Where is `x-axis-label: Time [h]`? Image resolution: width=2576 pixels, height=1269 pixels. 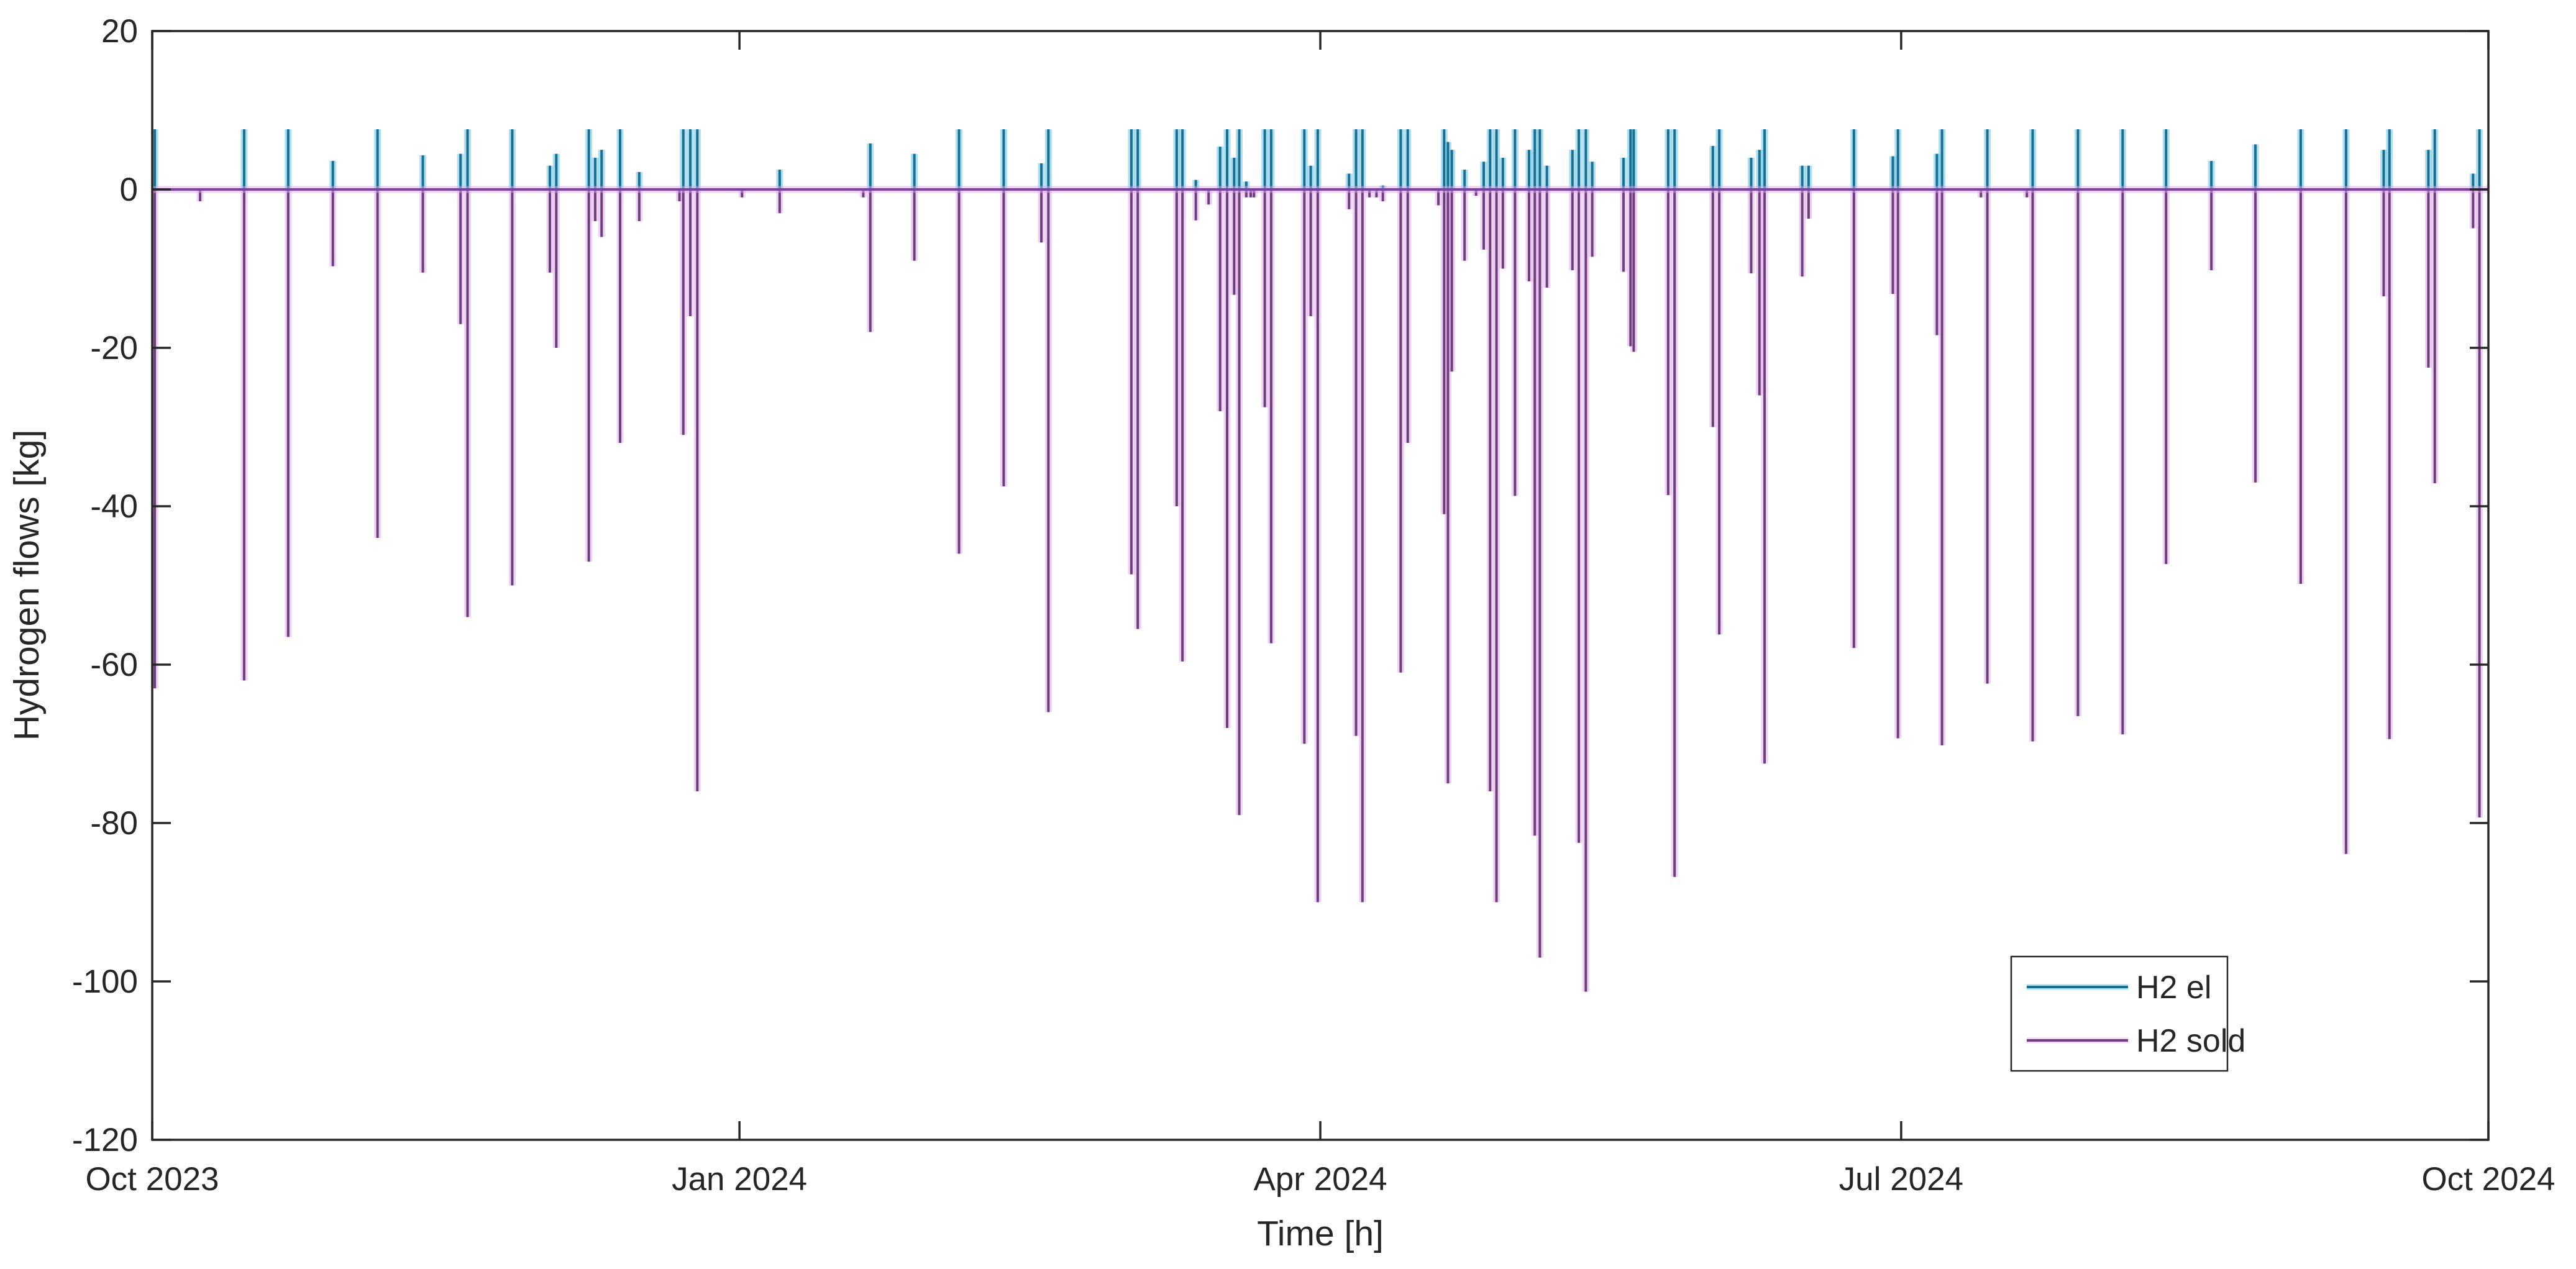 x-axis-label: Time [h] is located at coordinates (1320, 1234).